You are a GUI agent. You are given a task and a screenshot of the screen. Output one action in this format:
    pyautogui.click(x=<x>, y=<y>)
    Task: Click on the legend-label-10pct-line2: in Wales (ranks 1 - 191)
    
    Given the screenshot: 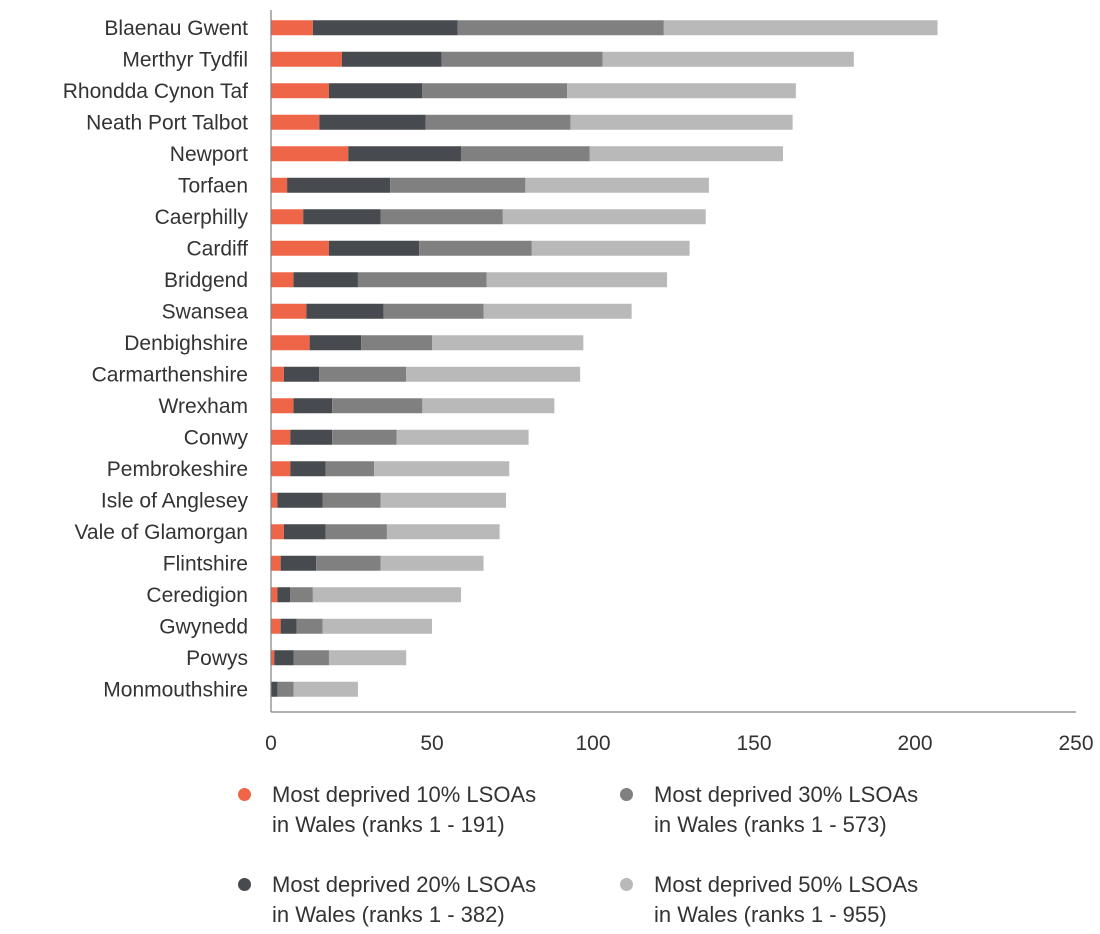 What is the action you would take?
    pyautogui.click(x=388, y=824)
    